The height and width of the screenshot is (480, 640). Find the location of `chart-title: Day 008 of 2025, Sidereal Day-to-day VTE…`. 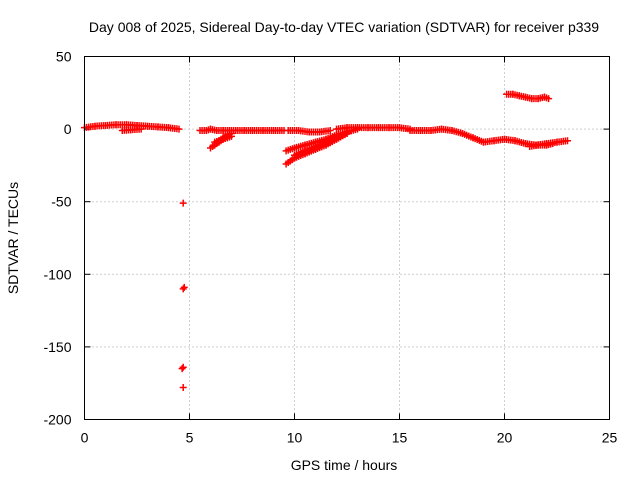

chart-title: Day 008 of 2025, Sidereal Day-to-day VTE… is located at coordinates (344, 27).